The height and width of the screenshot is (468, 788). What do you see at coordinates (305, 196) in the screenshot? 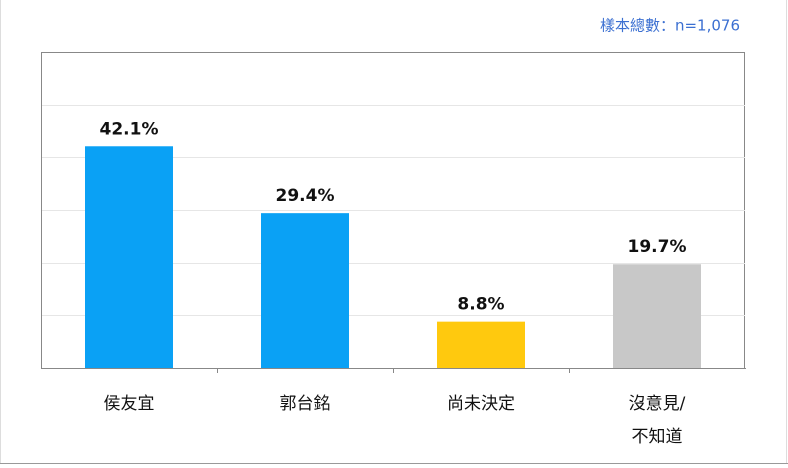
I see `value-label: 29.4%` at bounding box center [305, 196].